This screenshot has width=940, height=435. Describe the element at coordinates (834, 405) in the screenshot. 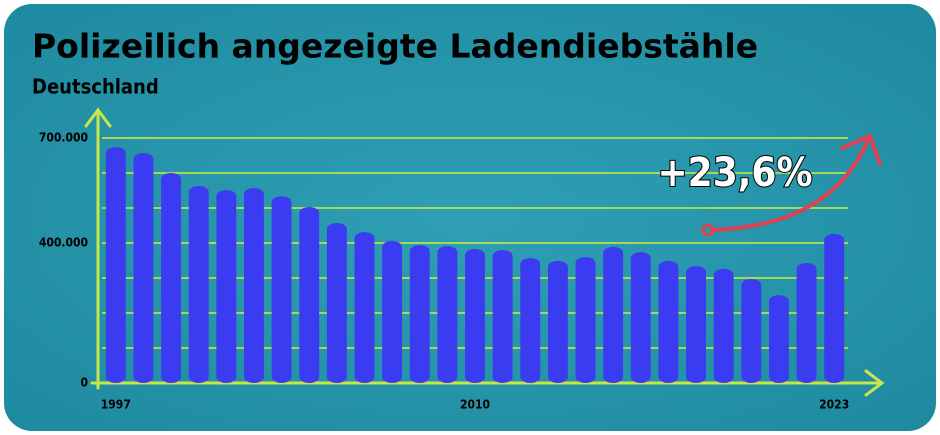

I see `x-tick-label: 2023` at that location.